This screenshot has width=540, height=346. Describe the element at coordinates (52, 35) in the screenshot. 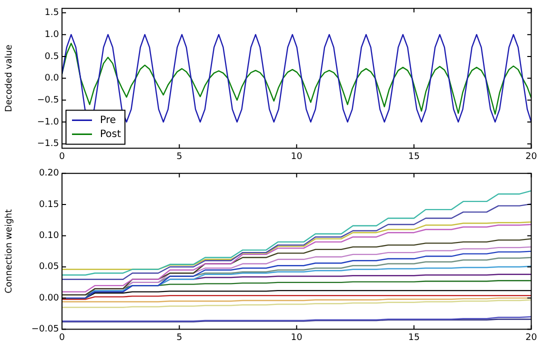

I see `y-tick-label: 1.0` at that location.